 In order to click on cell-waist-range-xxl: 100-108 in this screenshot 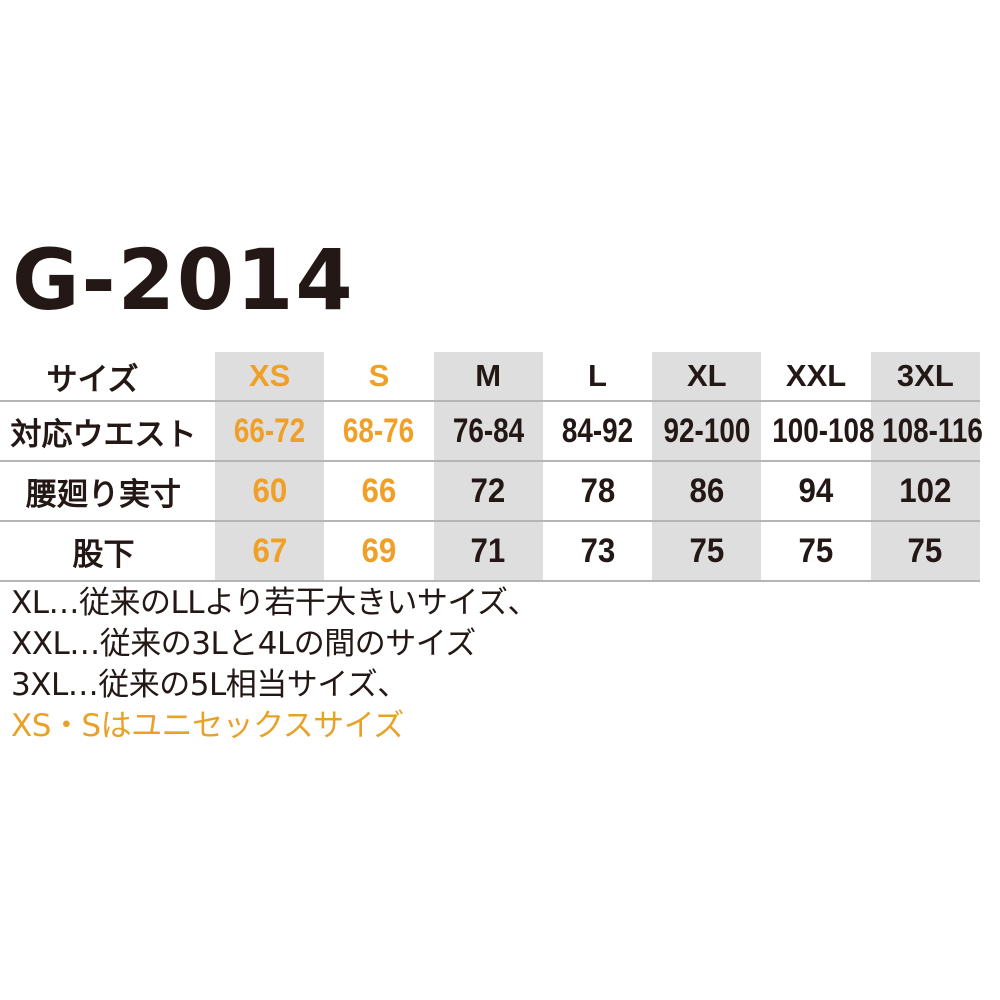, I will do `click(818, 430)`.